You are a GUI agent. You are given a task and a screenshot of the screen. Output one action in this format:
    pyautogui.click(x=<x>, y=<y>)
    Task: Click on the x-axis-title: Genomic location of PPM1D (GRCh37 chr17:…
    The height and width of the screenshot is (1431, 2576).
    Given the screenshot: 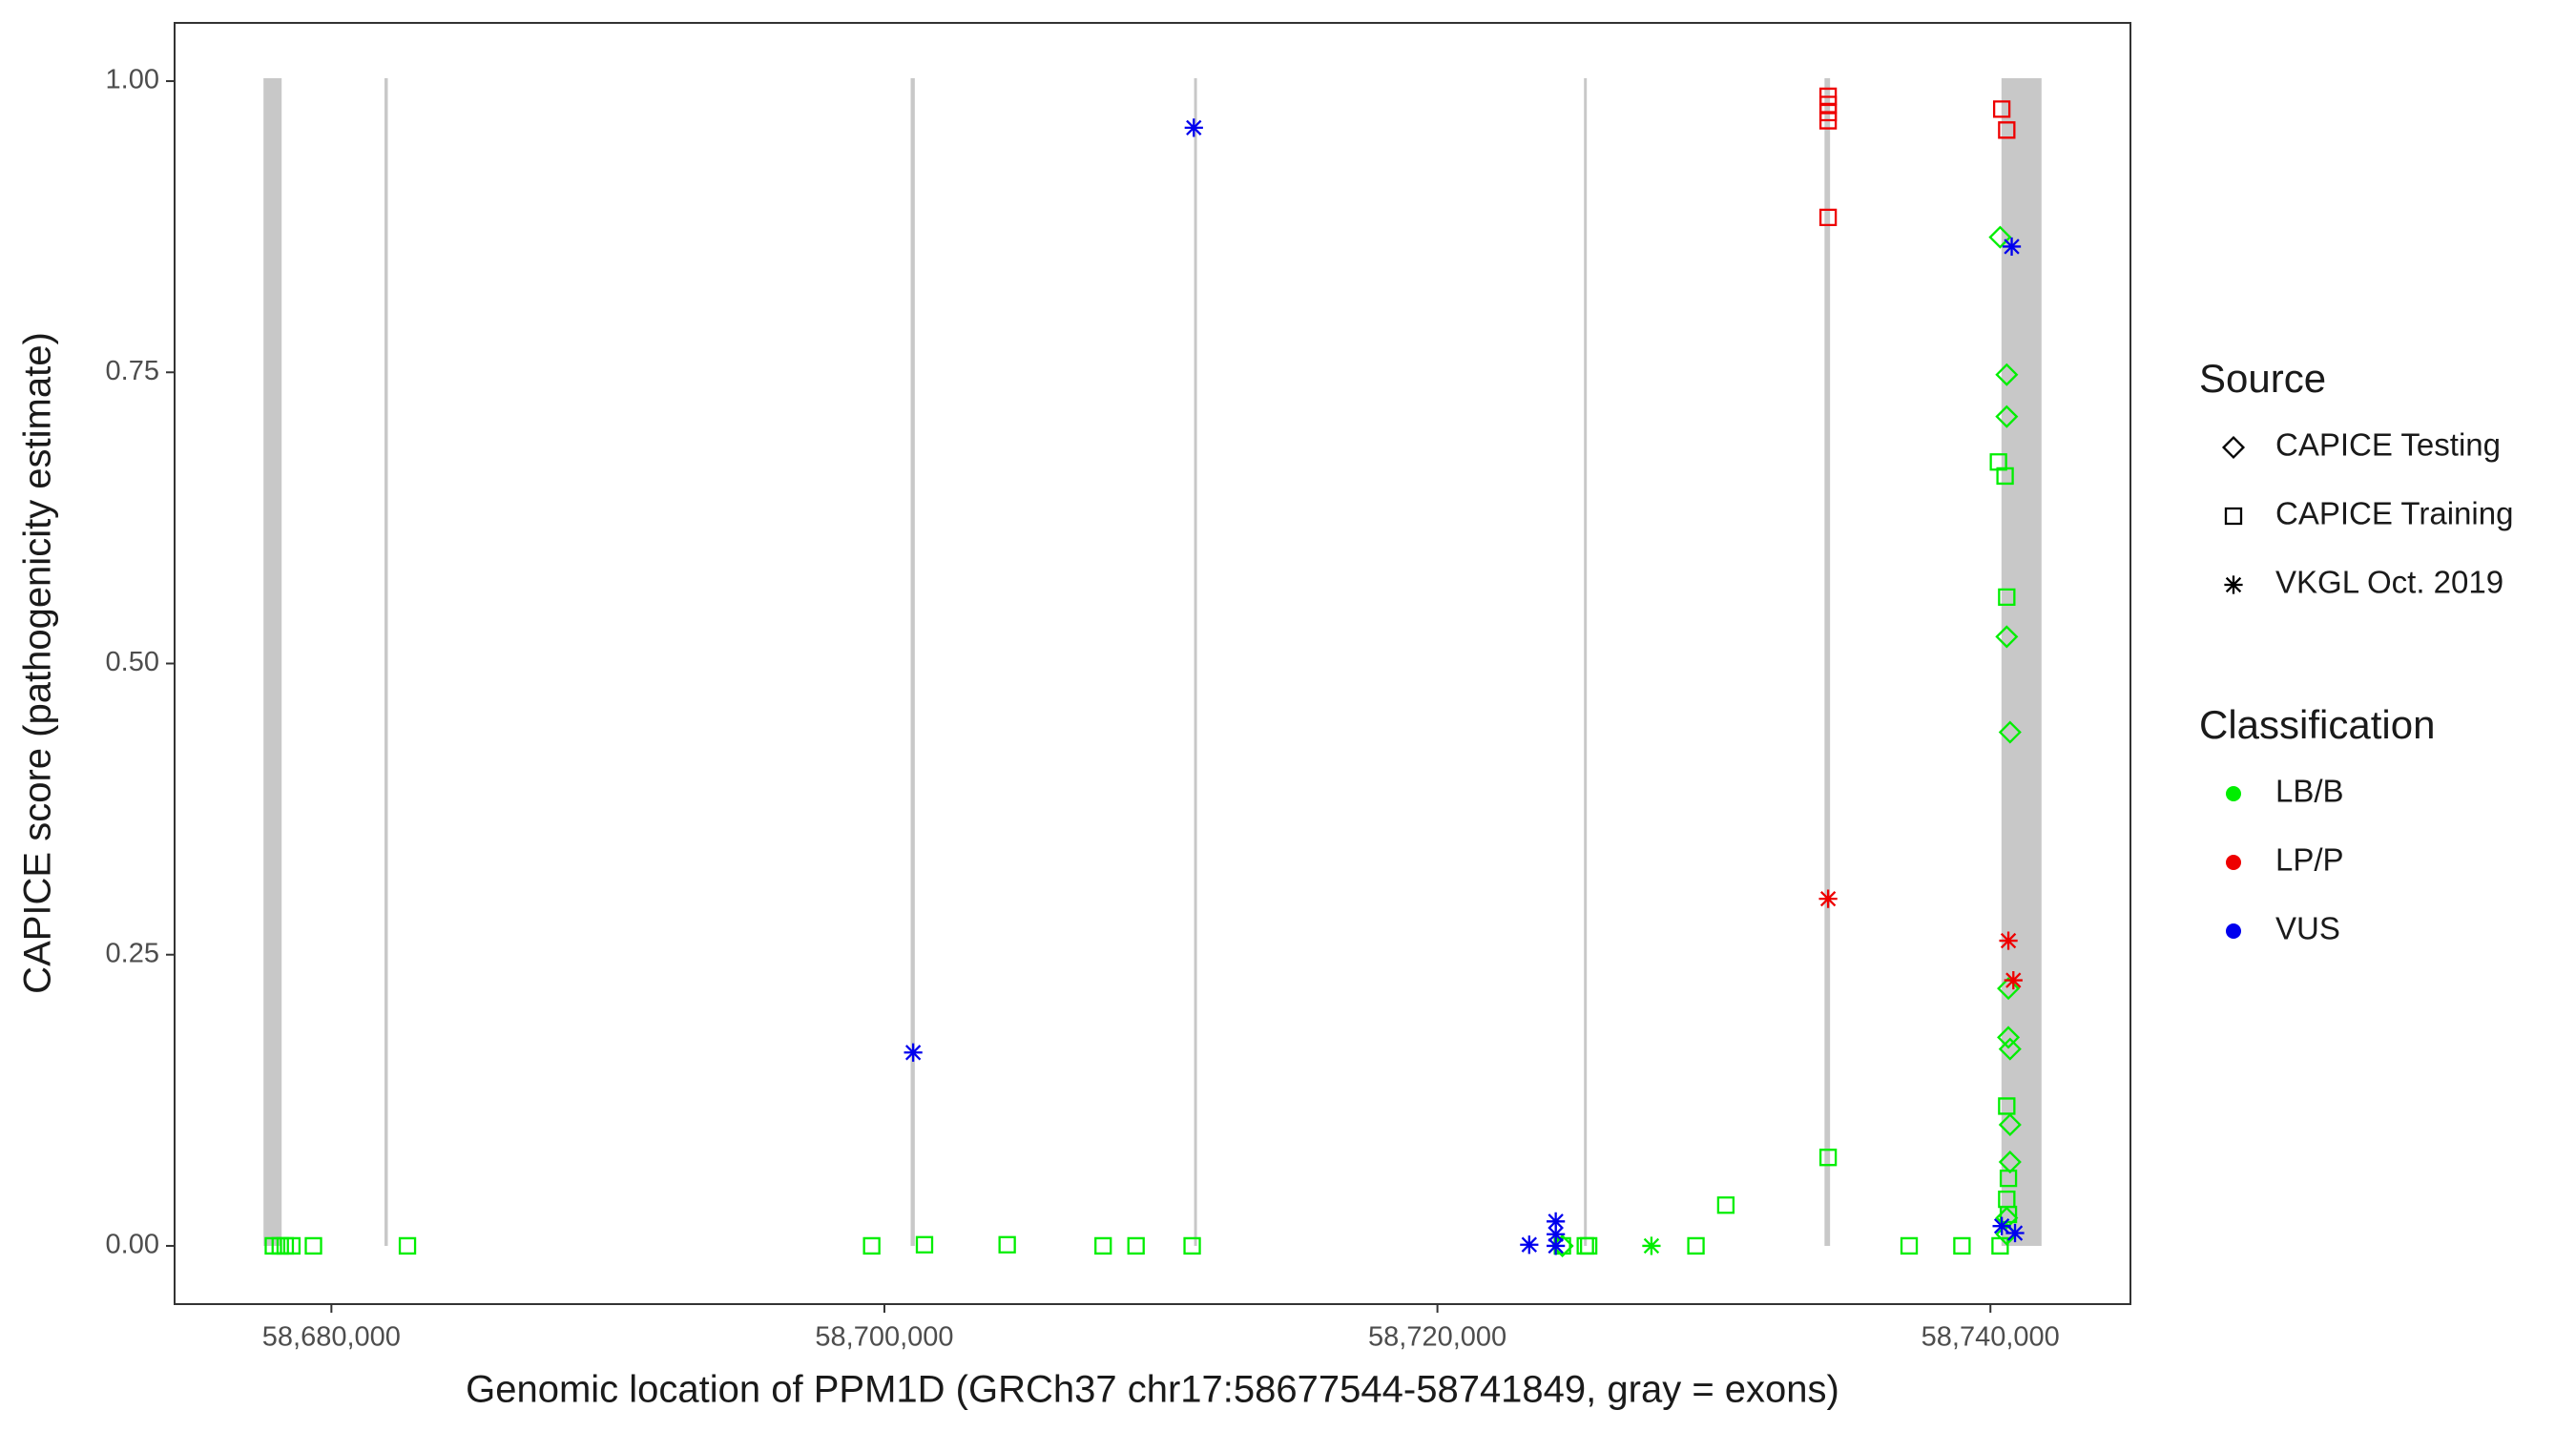 What is the action you would take?
    pyautogui.click(x=1152, y=1390)
    